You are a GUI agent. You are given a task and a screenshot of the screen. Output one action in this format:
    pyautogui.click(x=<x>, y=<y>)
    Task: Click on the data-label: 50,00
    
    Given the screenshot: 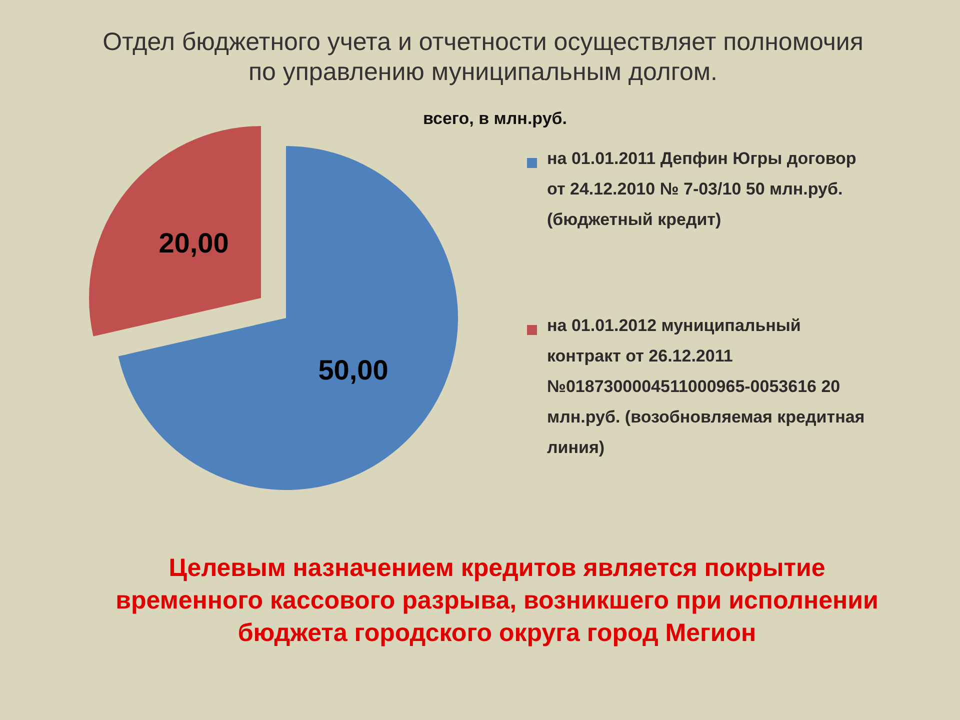 What is the action you would take?
    pyautogui.click(x=353, y=370)
    